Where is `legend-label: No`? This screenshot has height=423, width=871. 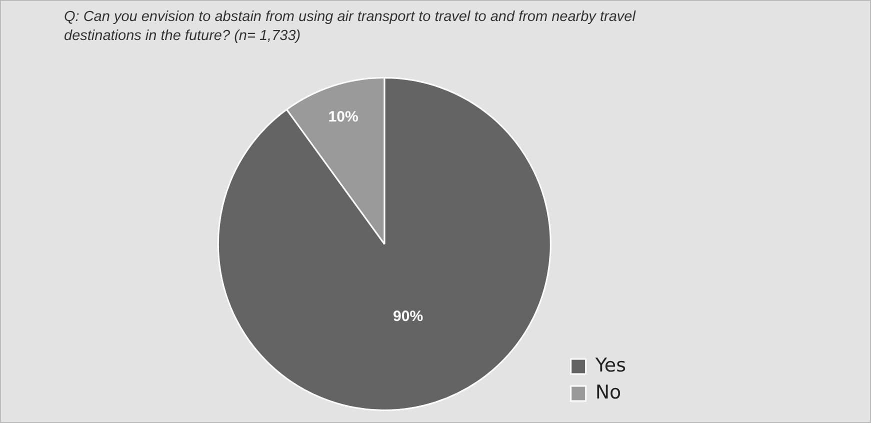 legend-label: No is located at coordinates (608, 392).